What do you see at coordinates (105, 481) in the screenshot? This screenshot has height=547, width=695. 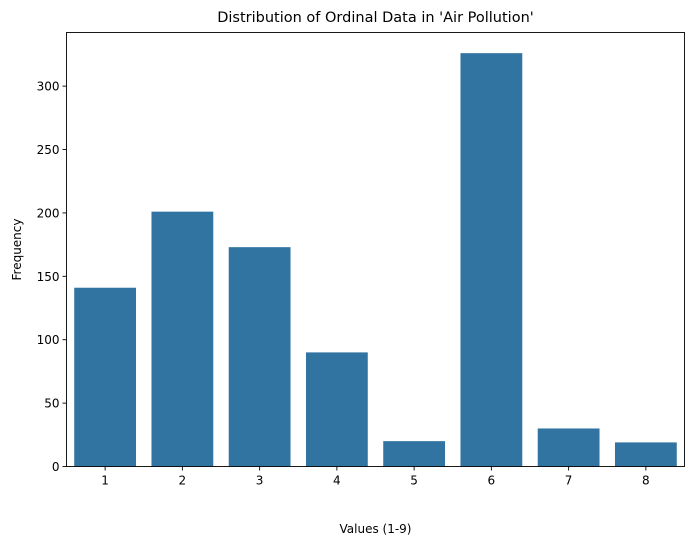 I see `x-tick-label: 1` at bounding box center [105, 481].